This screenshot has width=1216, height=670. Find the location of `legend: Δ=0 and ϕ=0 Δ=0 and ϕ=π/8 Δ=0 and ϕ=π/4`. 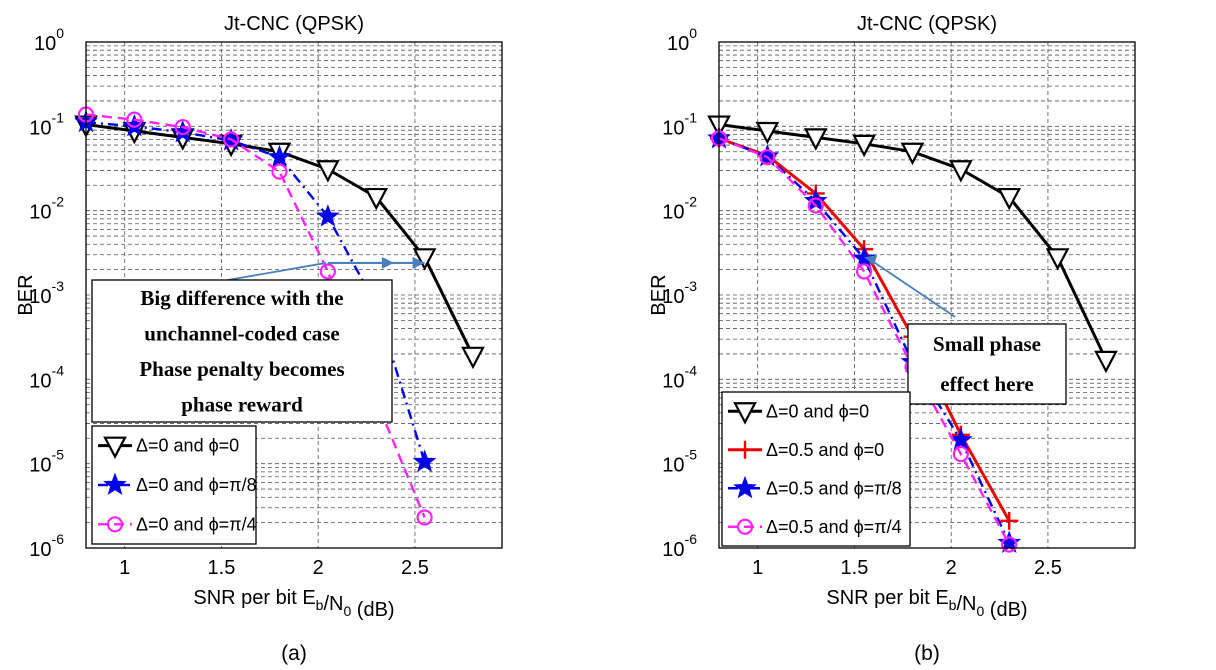

legend: Δ=0 and ϕ=0 Δ=0 and ϕ=π/8 Δ=0 and ϕ=π/4 is located at coordinates (174, 485).